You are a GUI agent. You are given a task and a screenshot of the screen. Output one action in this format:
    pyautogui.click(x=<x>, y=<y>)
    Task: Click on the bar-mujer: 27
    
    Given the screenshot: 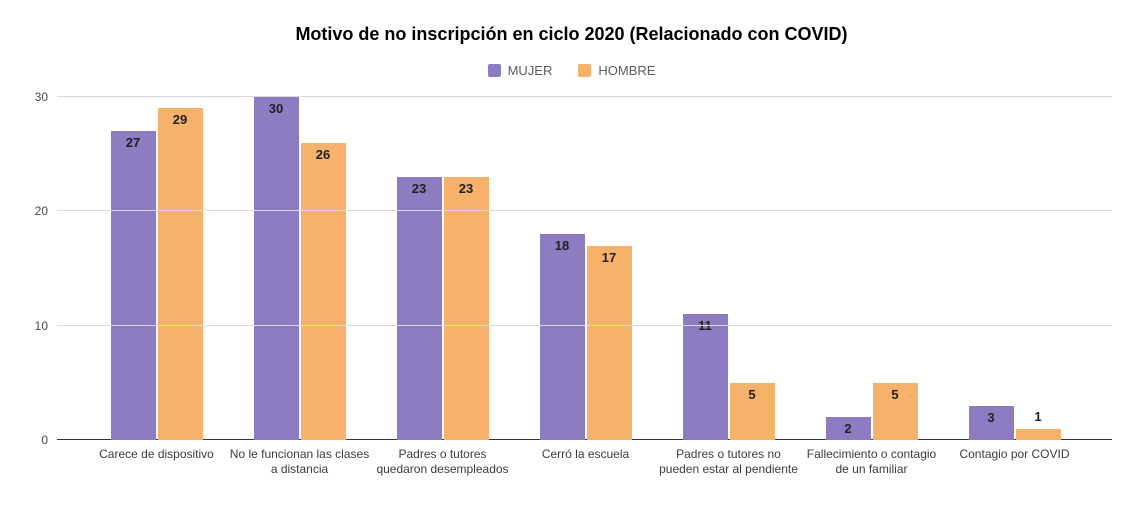 What is the action you would take?
    pyautogui.click(x=133, y=285)
    